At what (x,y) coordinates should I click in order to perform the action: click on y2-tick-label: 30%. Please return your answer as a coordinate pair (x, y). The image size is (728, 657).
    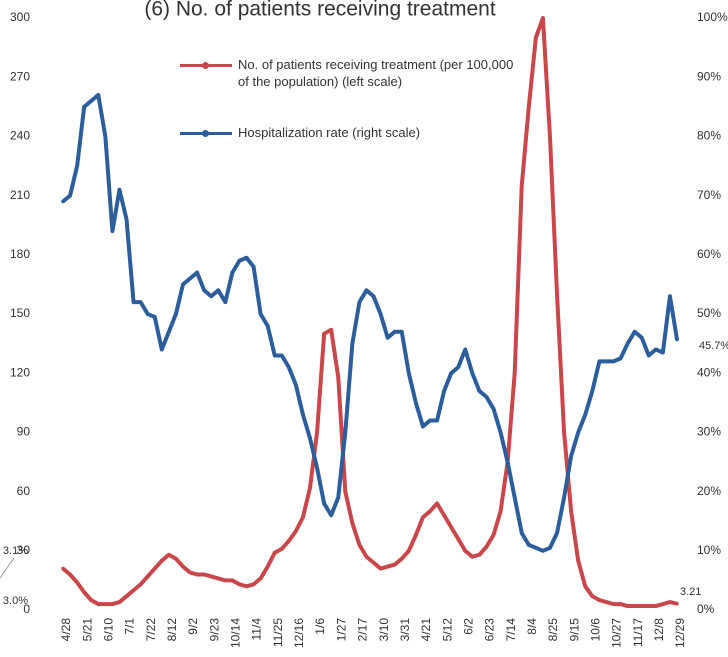
    Looking at the image, I should click on (709, 432).